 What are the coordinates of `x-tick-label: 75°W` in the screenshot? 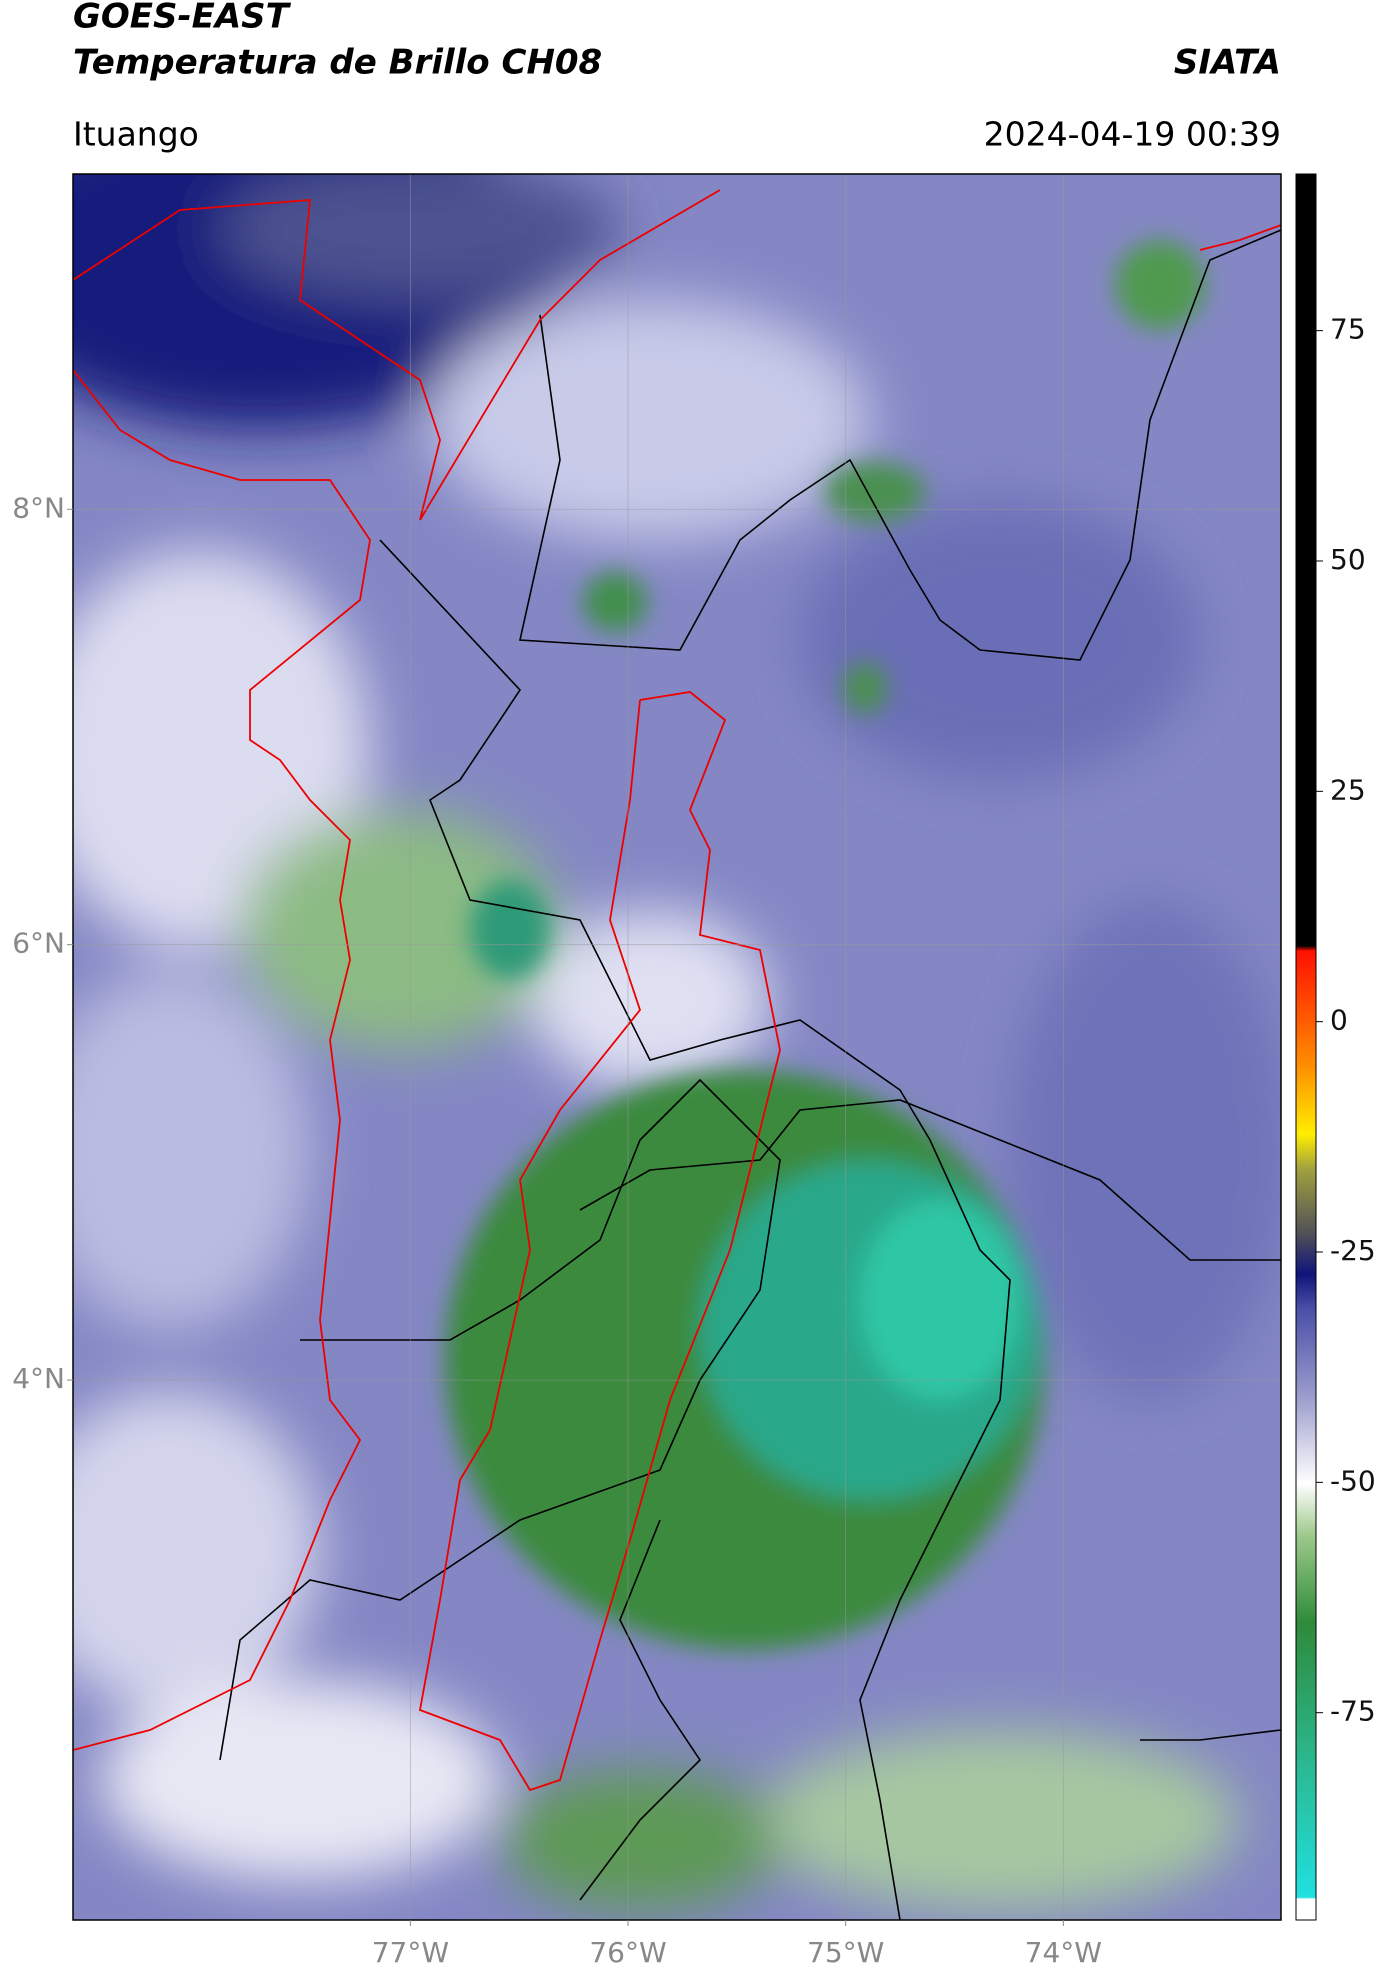 It's located at (845, 1952).